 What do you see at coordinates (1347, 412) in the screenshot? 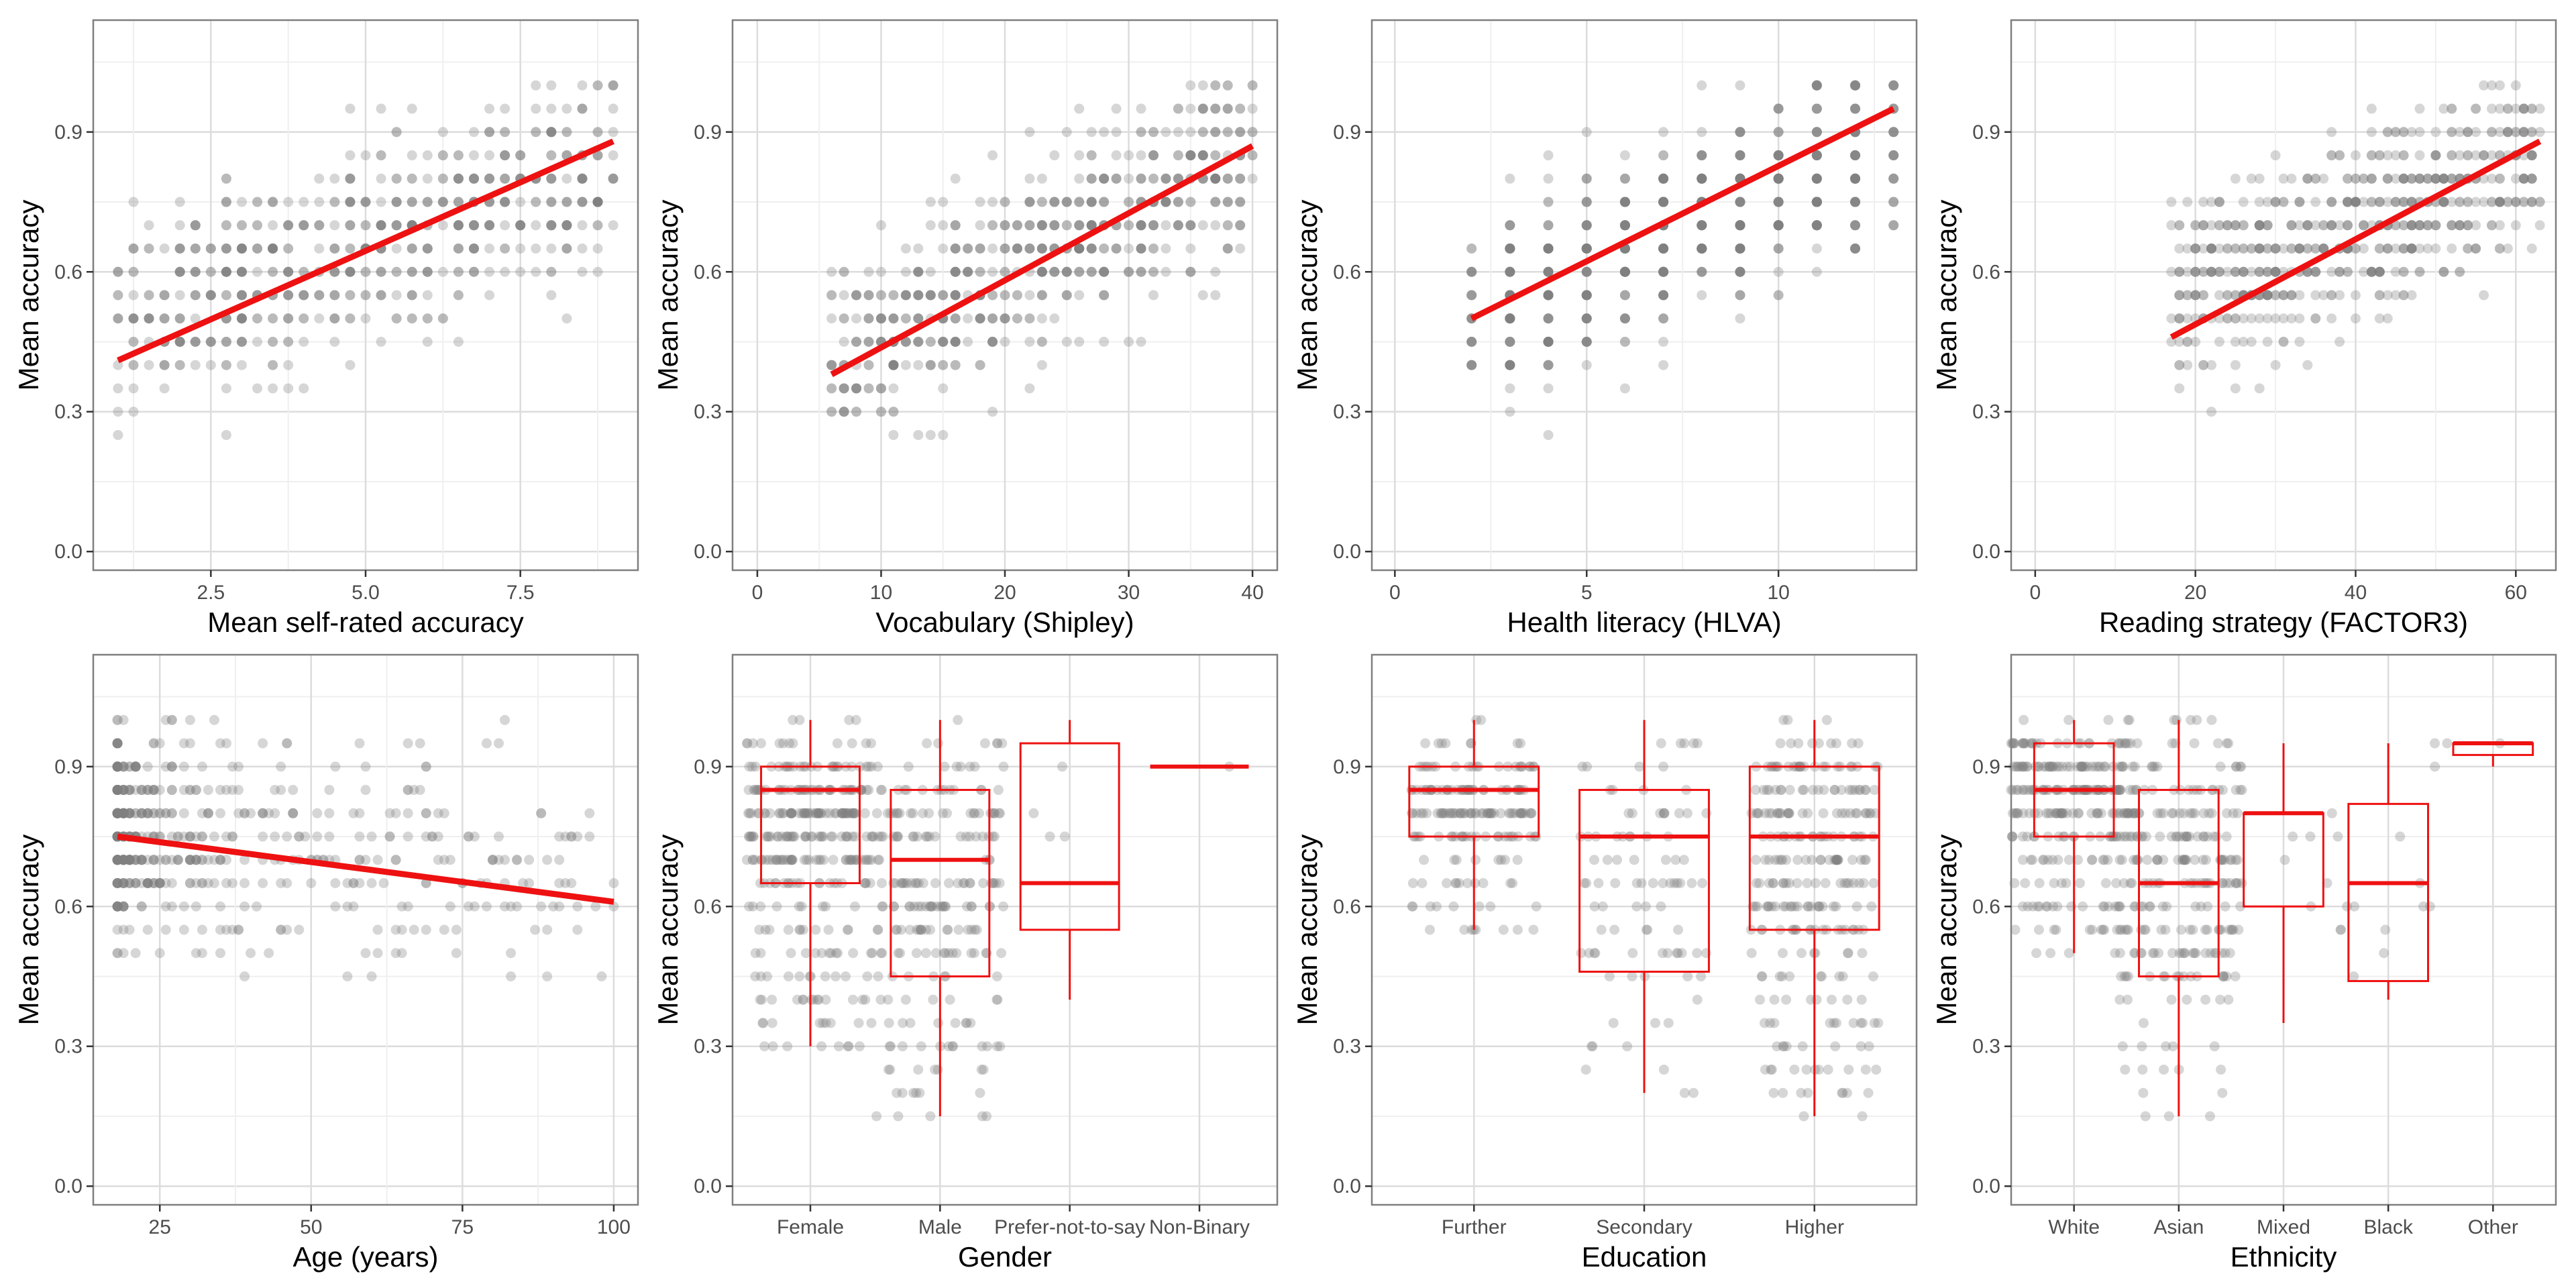
I see `y-tick-label: 0.3` at bounding box center [1347, 412].